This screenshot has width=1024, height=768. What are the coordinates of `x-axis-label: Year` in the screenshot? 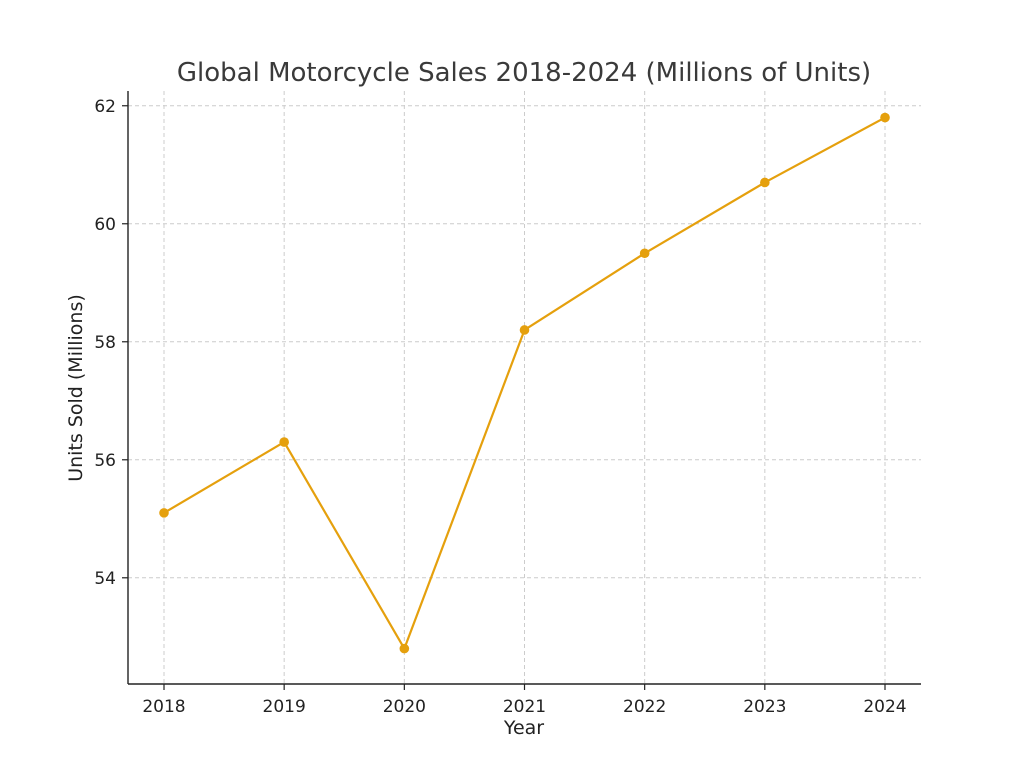 It's located at (523, 728).